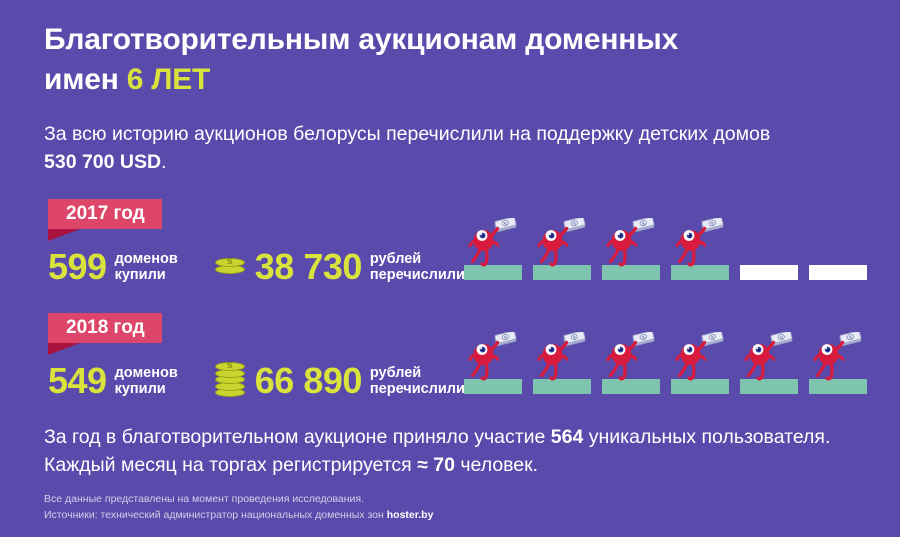  What do you see at coordinates (436, 464) in the screenshot?
I see `bottom-highlight-monthly: ≈ 70` at bounding box center [436, 464].